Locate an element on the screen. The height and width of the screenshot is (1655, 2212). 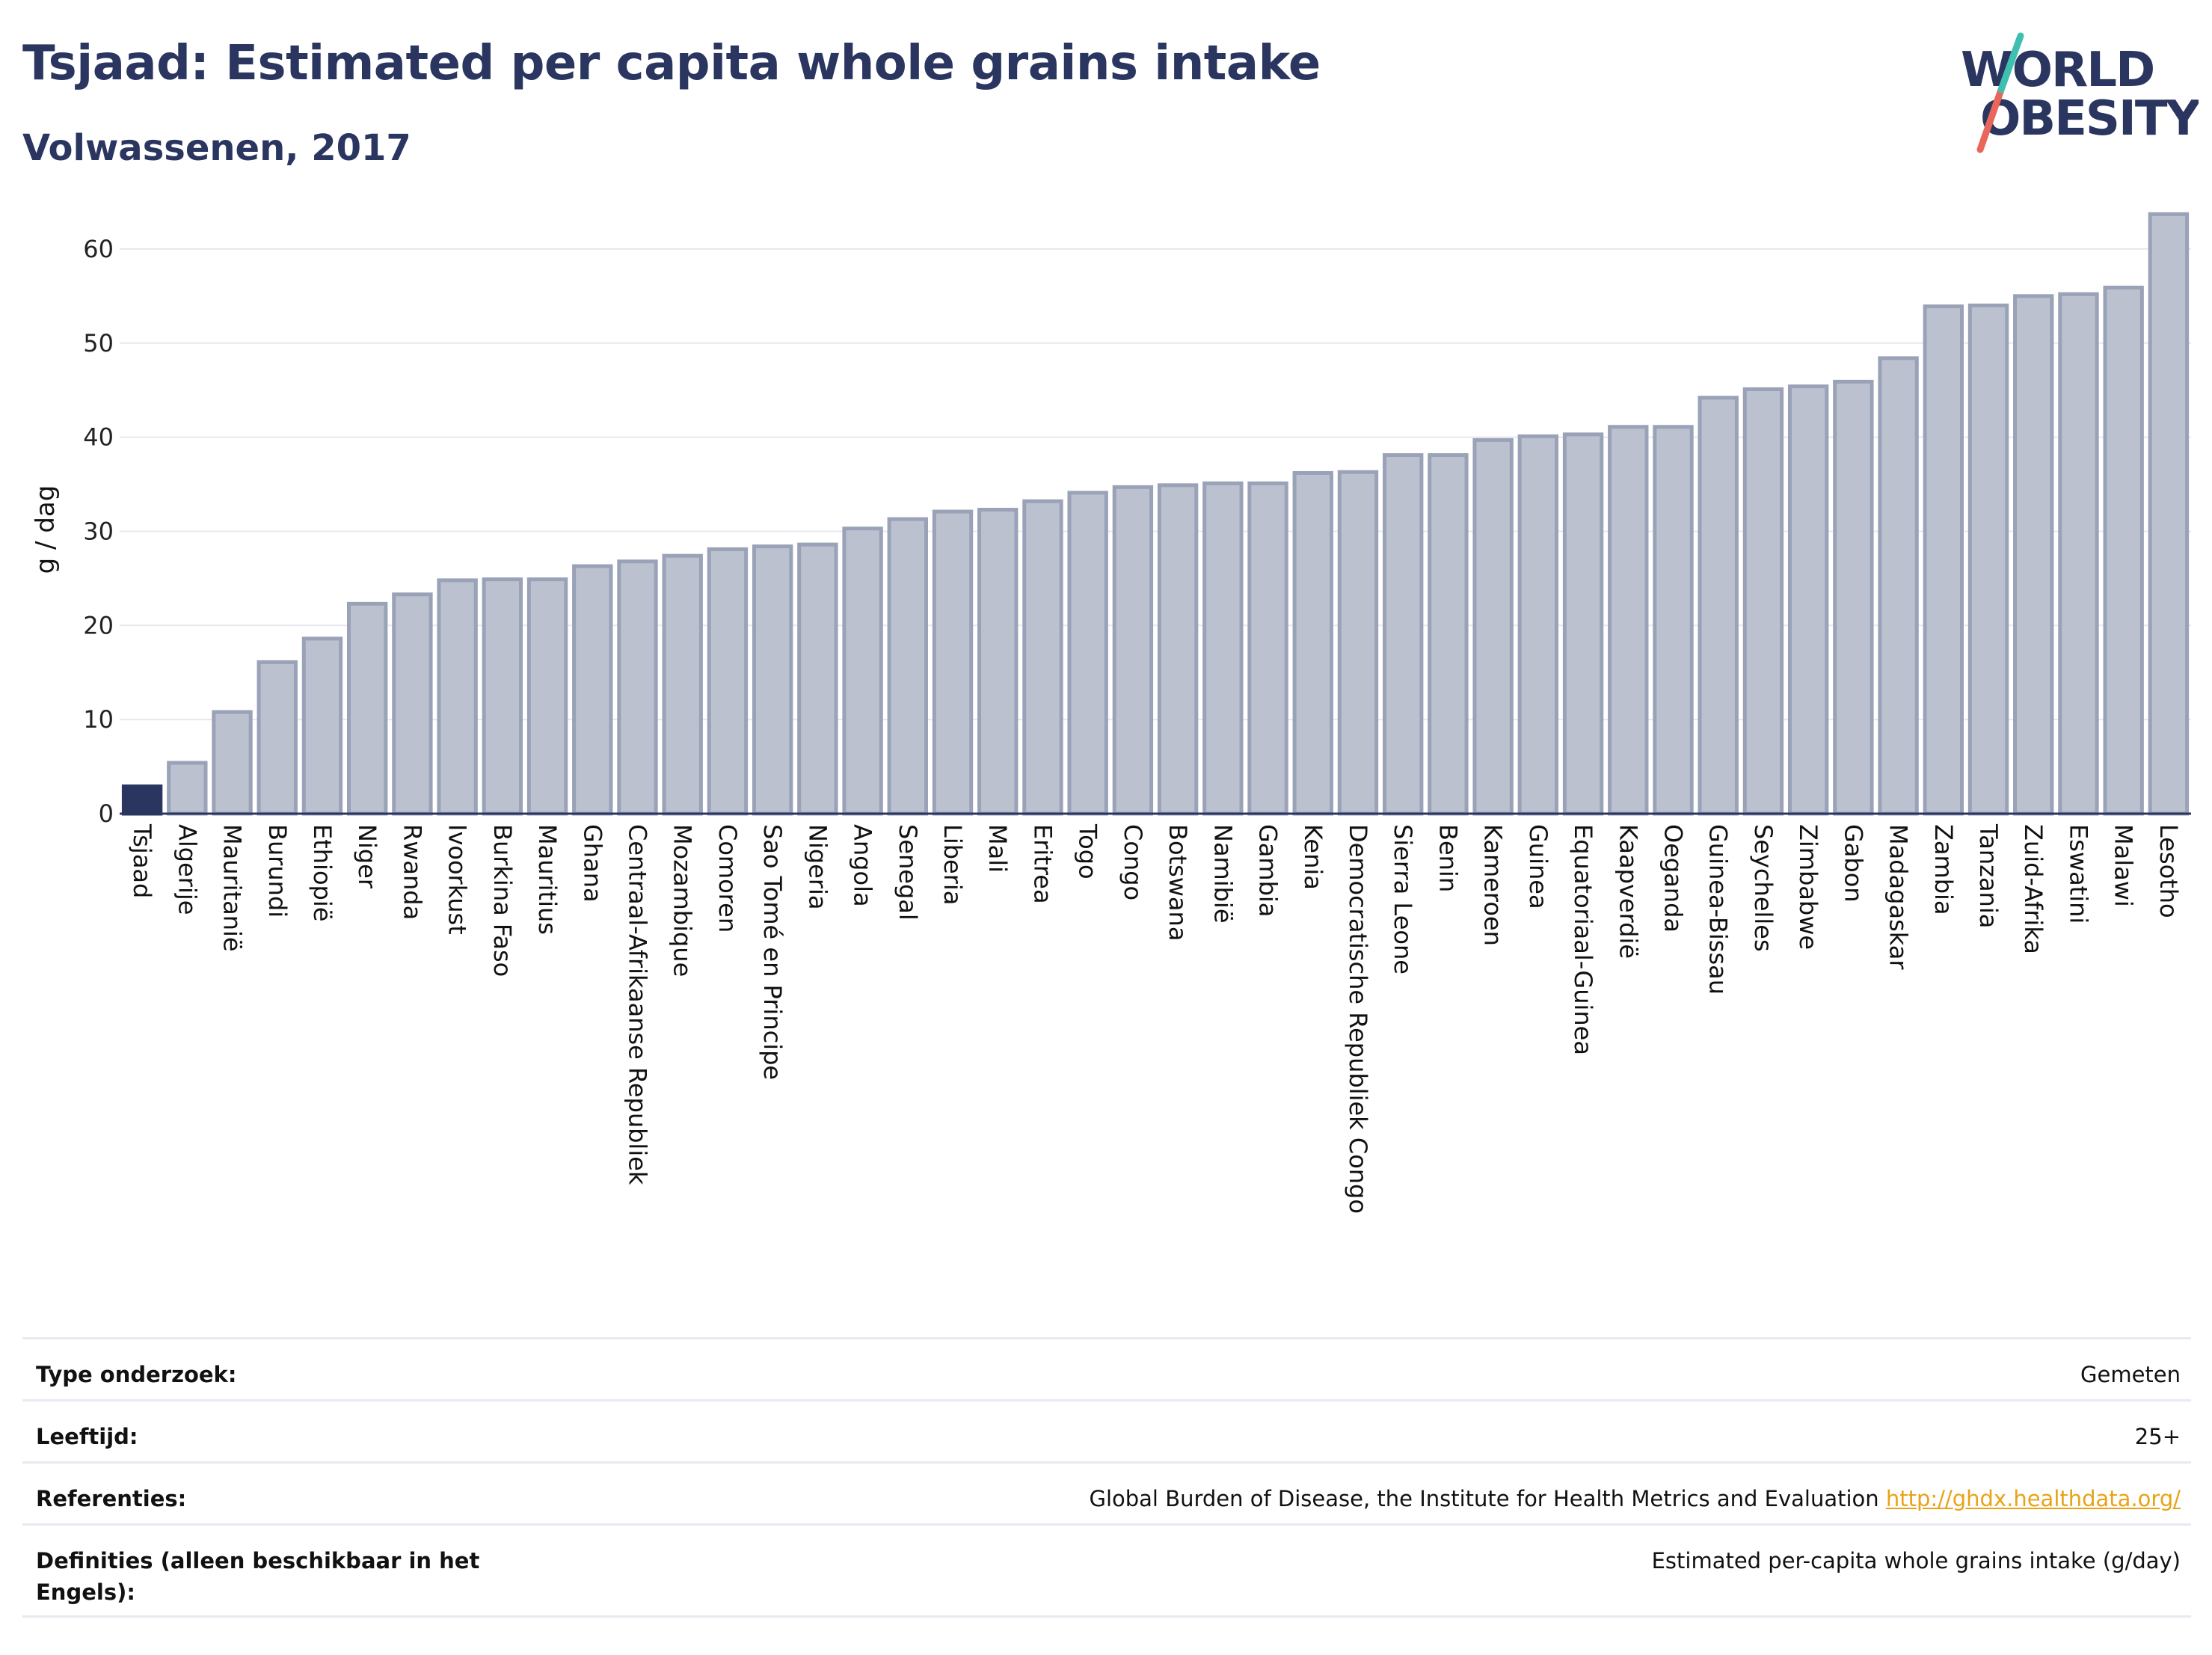
x-tick-label: Democratische Republiek Congo is located at coordinates (1358, 1019).